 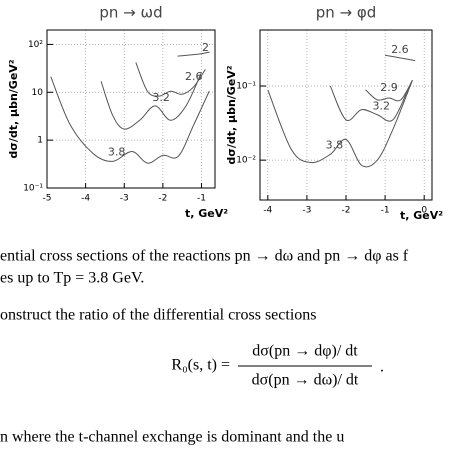 What do you see at coordinates (205, 47) in the screenshot?
I see `curve-label: 2` at bounding box center [205, 47].